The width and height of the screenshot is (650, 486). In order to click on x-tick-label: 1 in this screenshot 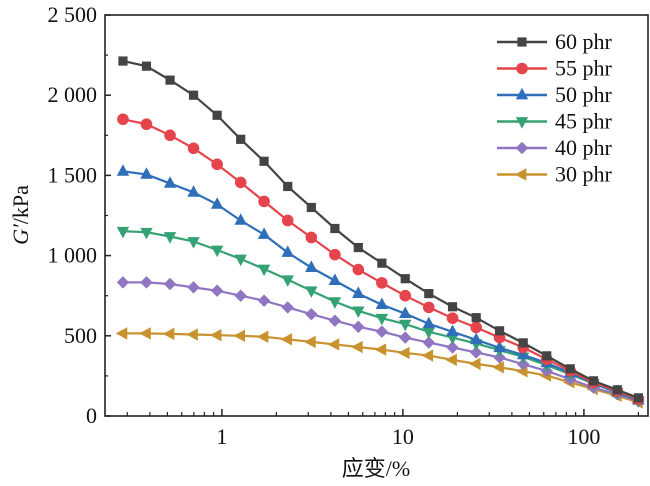, I will do `click(221, 436)`.